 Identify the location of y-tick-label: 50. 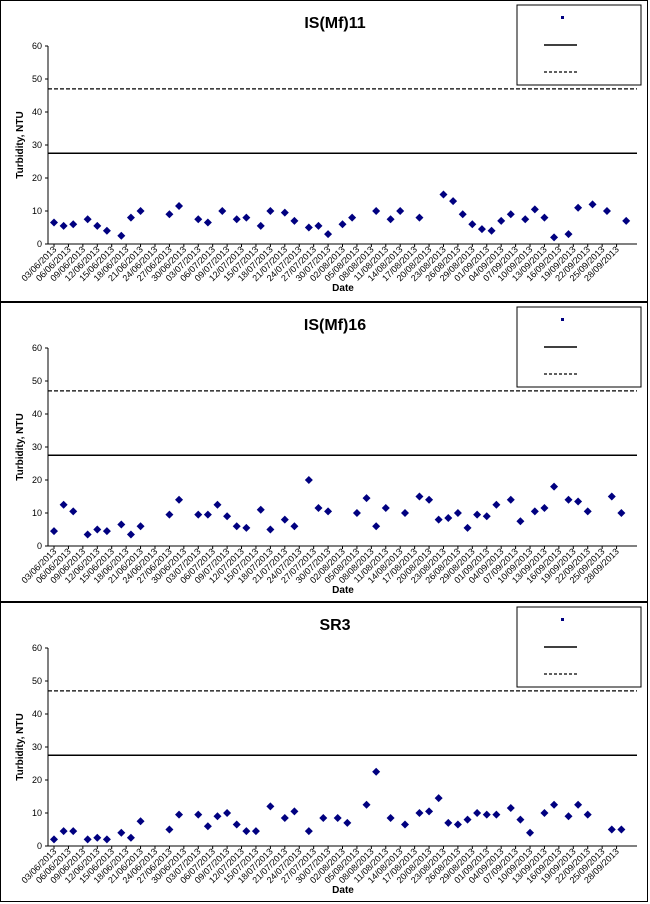
(37, 681).